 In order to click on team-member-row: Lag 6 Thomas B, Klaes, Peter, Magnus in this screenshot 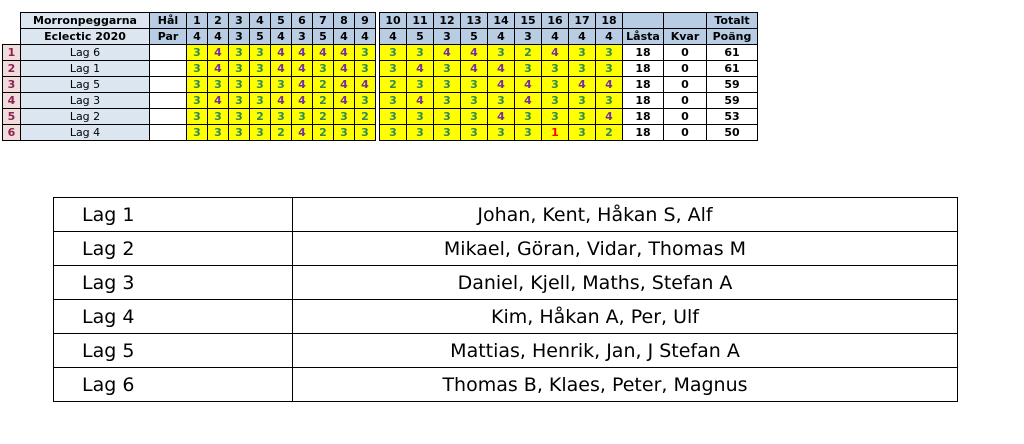, I will do `click(505, 384)`.